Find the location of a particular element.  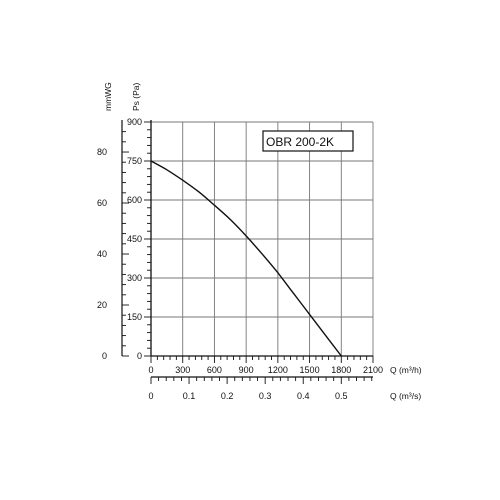

y-ps-tick-label: 600 is located at coordinates (134, 200).